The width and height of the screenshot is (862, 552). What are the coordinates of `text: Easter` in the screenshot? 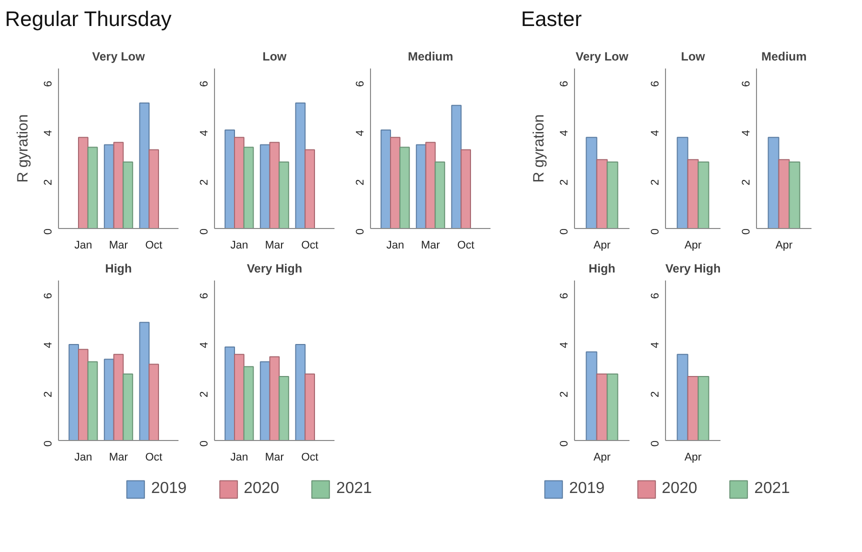 It's located at (551, 20).